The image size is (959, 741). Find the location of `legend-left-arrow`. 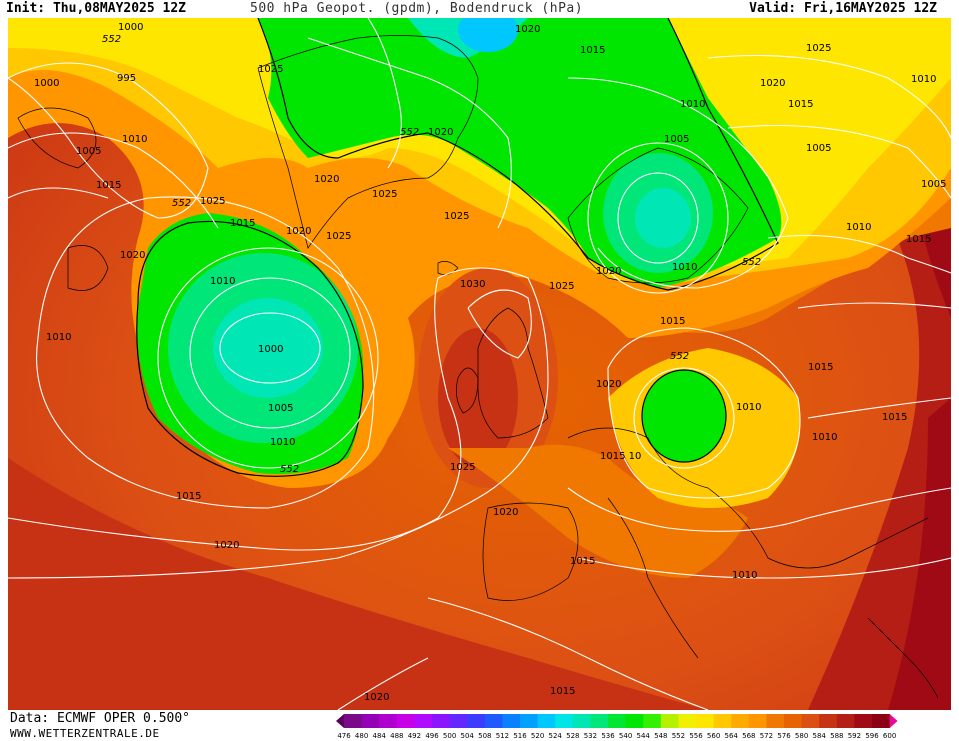

legend-left-arrow is located at coordinates (340, 721).